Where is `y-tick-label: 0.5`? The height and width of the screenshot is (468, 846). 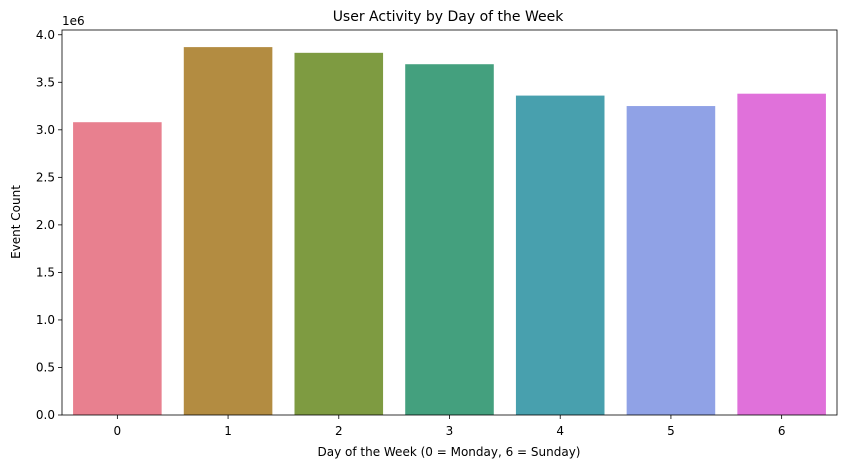 y-tick-label: 0.5 is located at coordinates (45, 367).